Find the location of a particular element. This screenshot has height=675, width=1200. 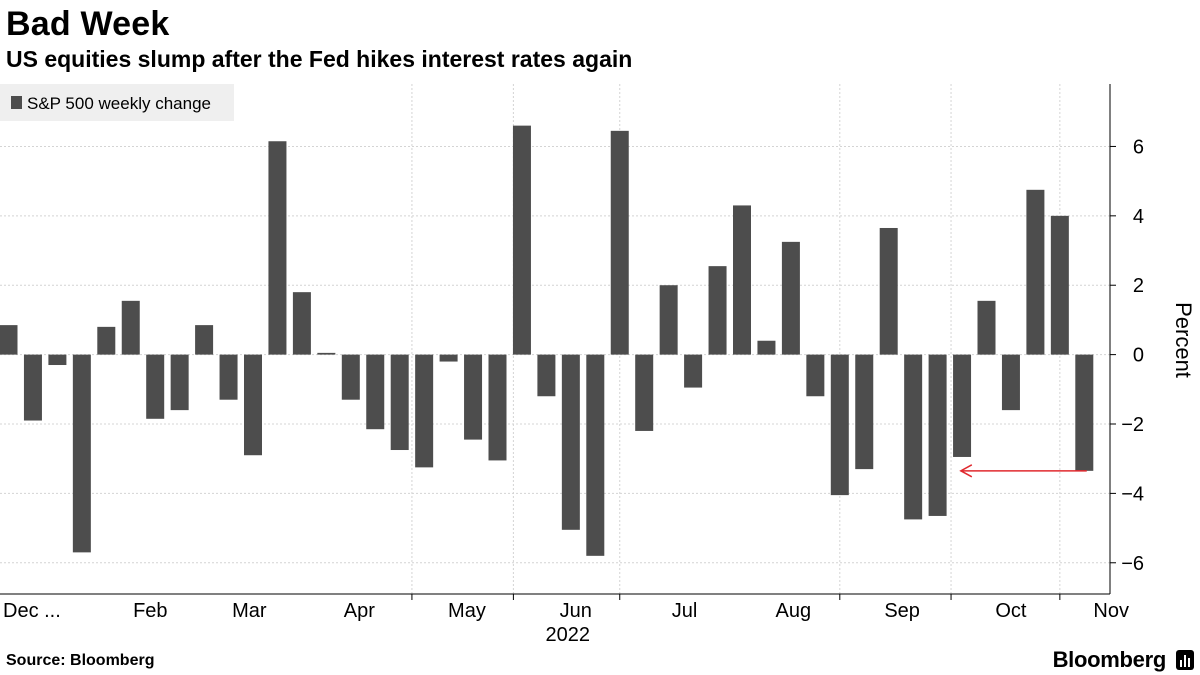

annotation-arrow-head is located at coordinates (966, 471).